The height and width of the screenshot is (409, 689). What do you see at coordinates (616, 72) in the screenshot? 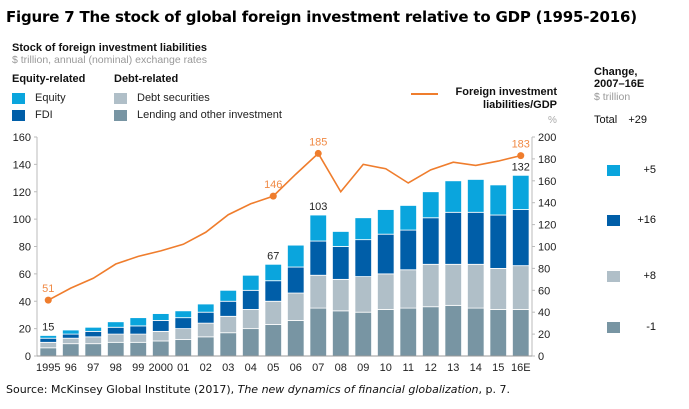
I see `change-title-1: Change,` at bounding box center [616, 72].